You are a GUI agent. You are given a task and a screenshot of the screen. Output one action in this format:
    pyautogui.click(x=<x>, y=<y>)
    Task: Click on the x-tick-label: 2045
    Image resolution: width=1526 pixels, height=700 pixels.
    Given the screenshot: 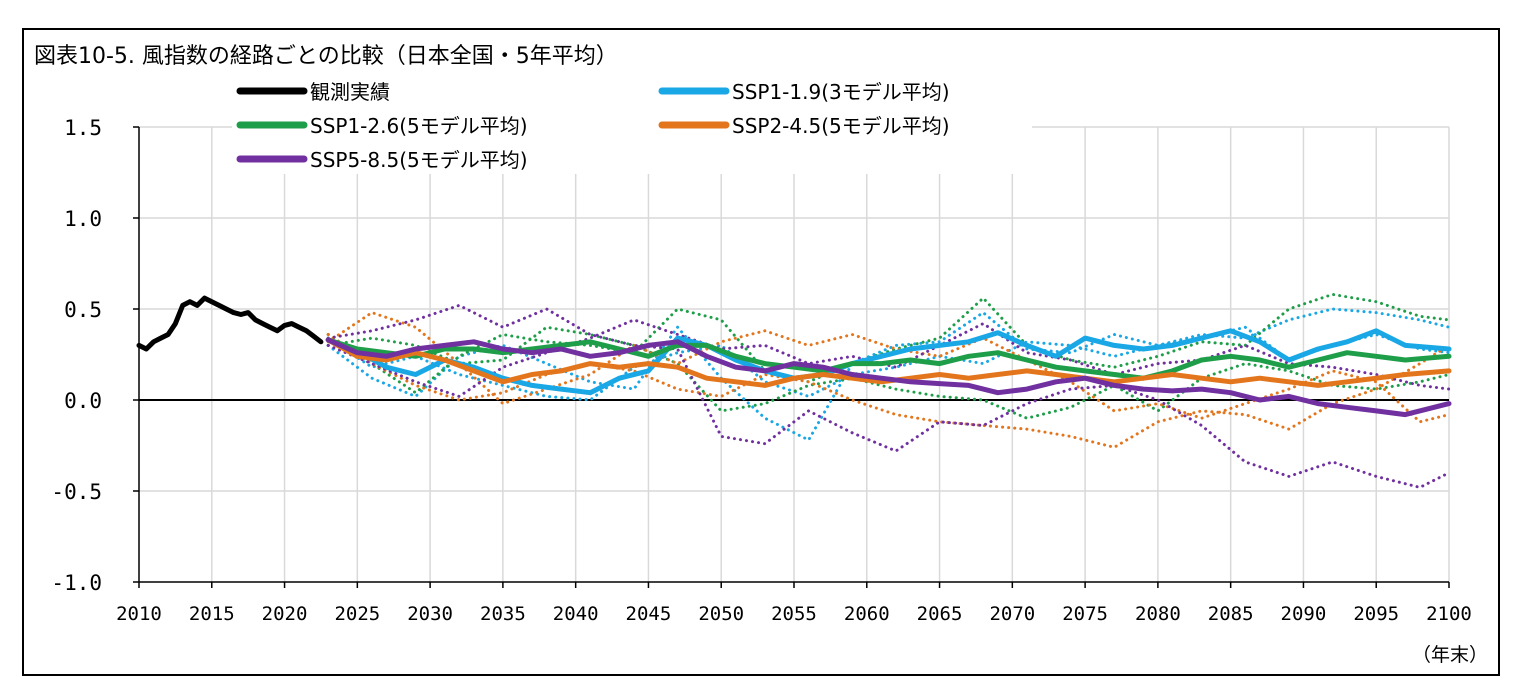 What is the action you would take?
    pyautogui.click(x=649, y=614)
    